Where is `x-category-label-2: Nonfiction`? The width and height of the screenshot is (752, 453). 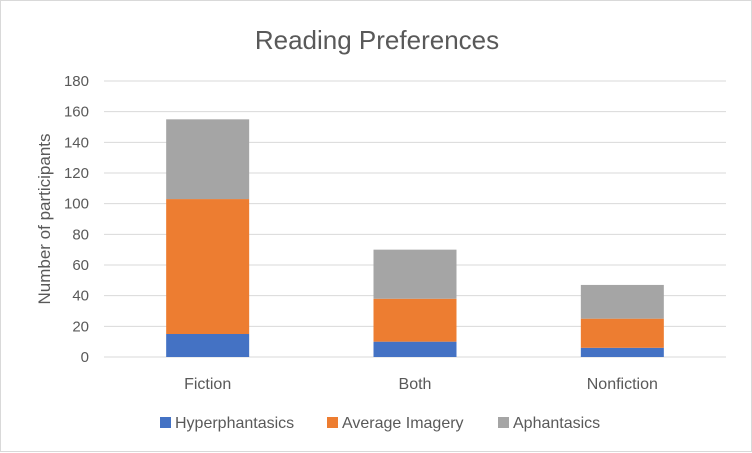 x-category-label-2: Nonfiction is located at coordinates (622, 384).